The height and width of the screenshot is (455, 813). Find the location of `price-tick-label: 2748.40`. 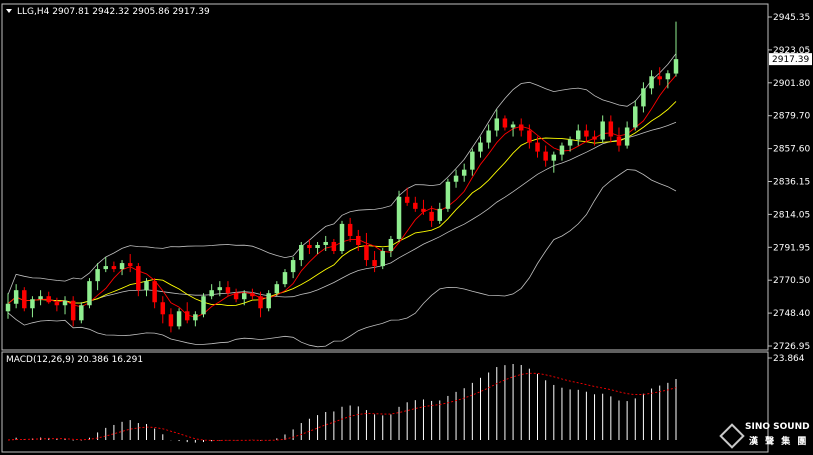

price-tick-label: 2748.40 is located at coordinates (791, 314).